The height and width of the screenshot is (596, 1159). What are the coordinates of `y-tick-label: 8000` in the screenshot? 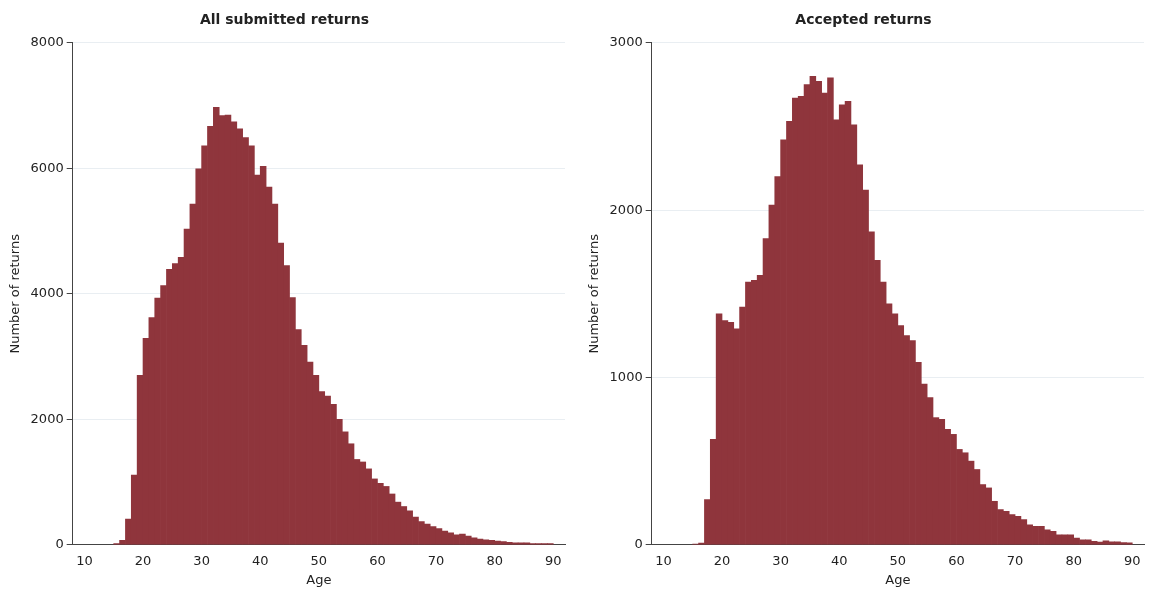 It's located at (47, 42).